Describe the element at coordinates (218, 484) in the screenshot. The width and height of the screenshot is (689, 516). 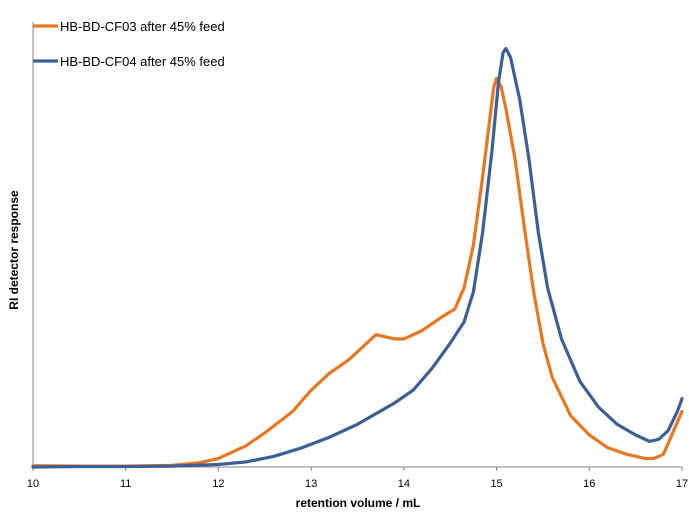
I see `x-tick-label: 12` at that location.